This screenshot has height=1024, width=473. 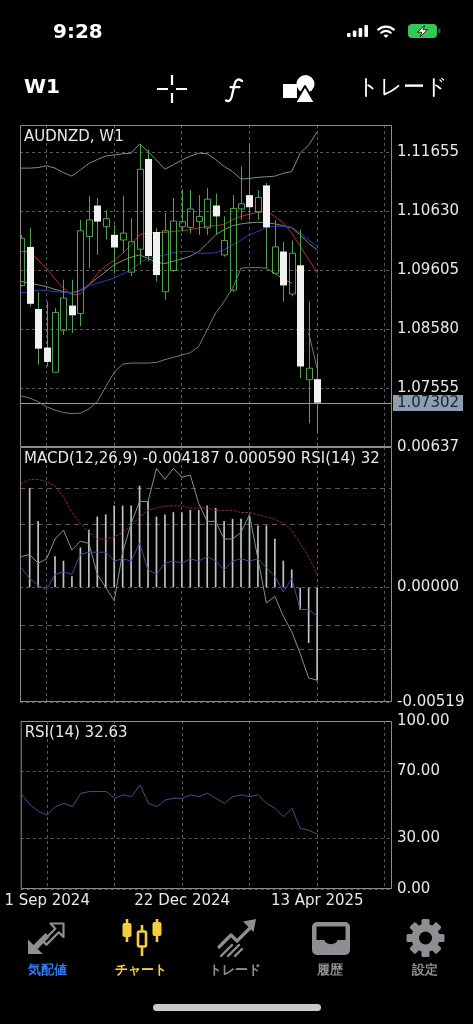 What do you see at coordinates (428, 586) in the screenshot?
I see `y-tick-label: 0.00000` at bounding box center [428, 586].